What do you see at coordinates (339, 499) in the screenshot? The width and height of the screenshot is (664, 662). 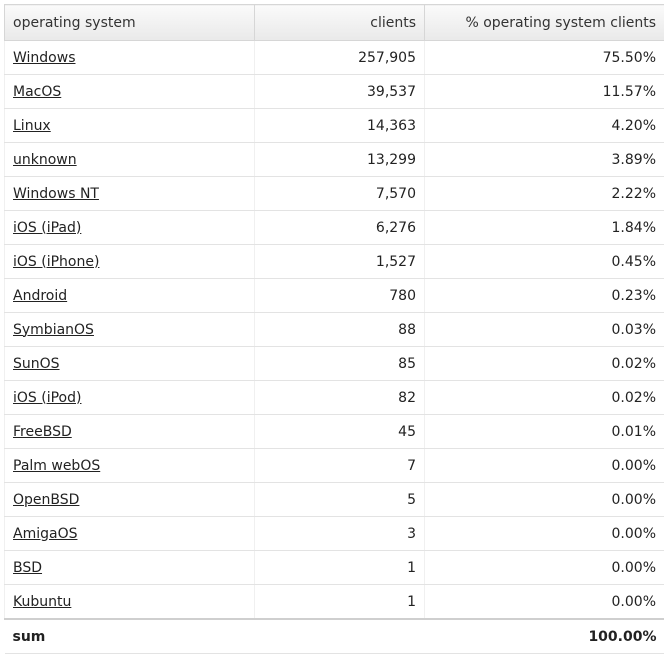 I see `clients-cell: 5` at bounding box center [339, 499].